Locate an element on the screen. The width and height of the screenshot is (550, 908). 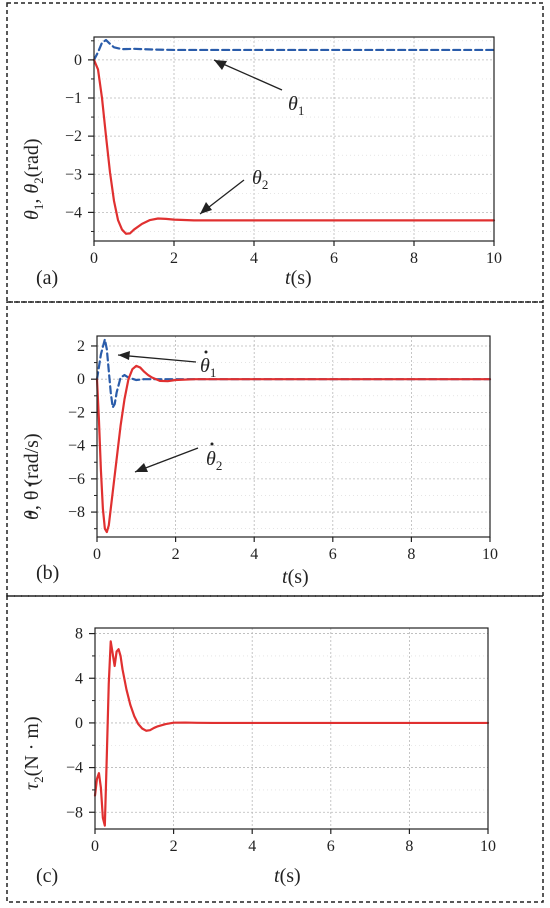
panel-c-ylabel: τ2(N · m) is located at coordinates (33, 753).